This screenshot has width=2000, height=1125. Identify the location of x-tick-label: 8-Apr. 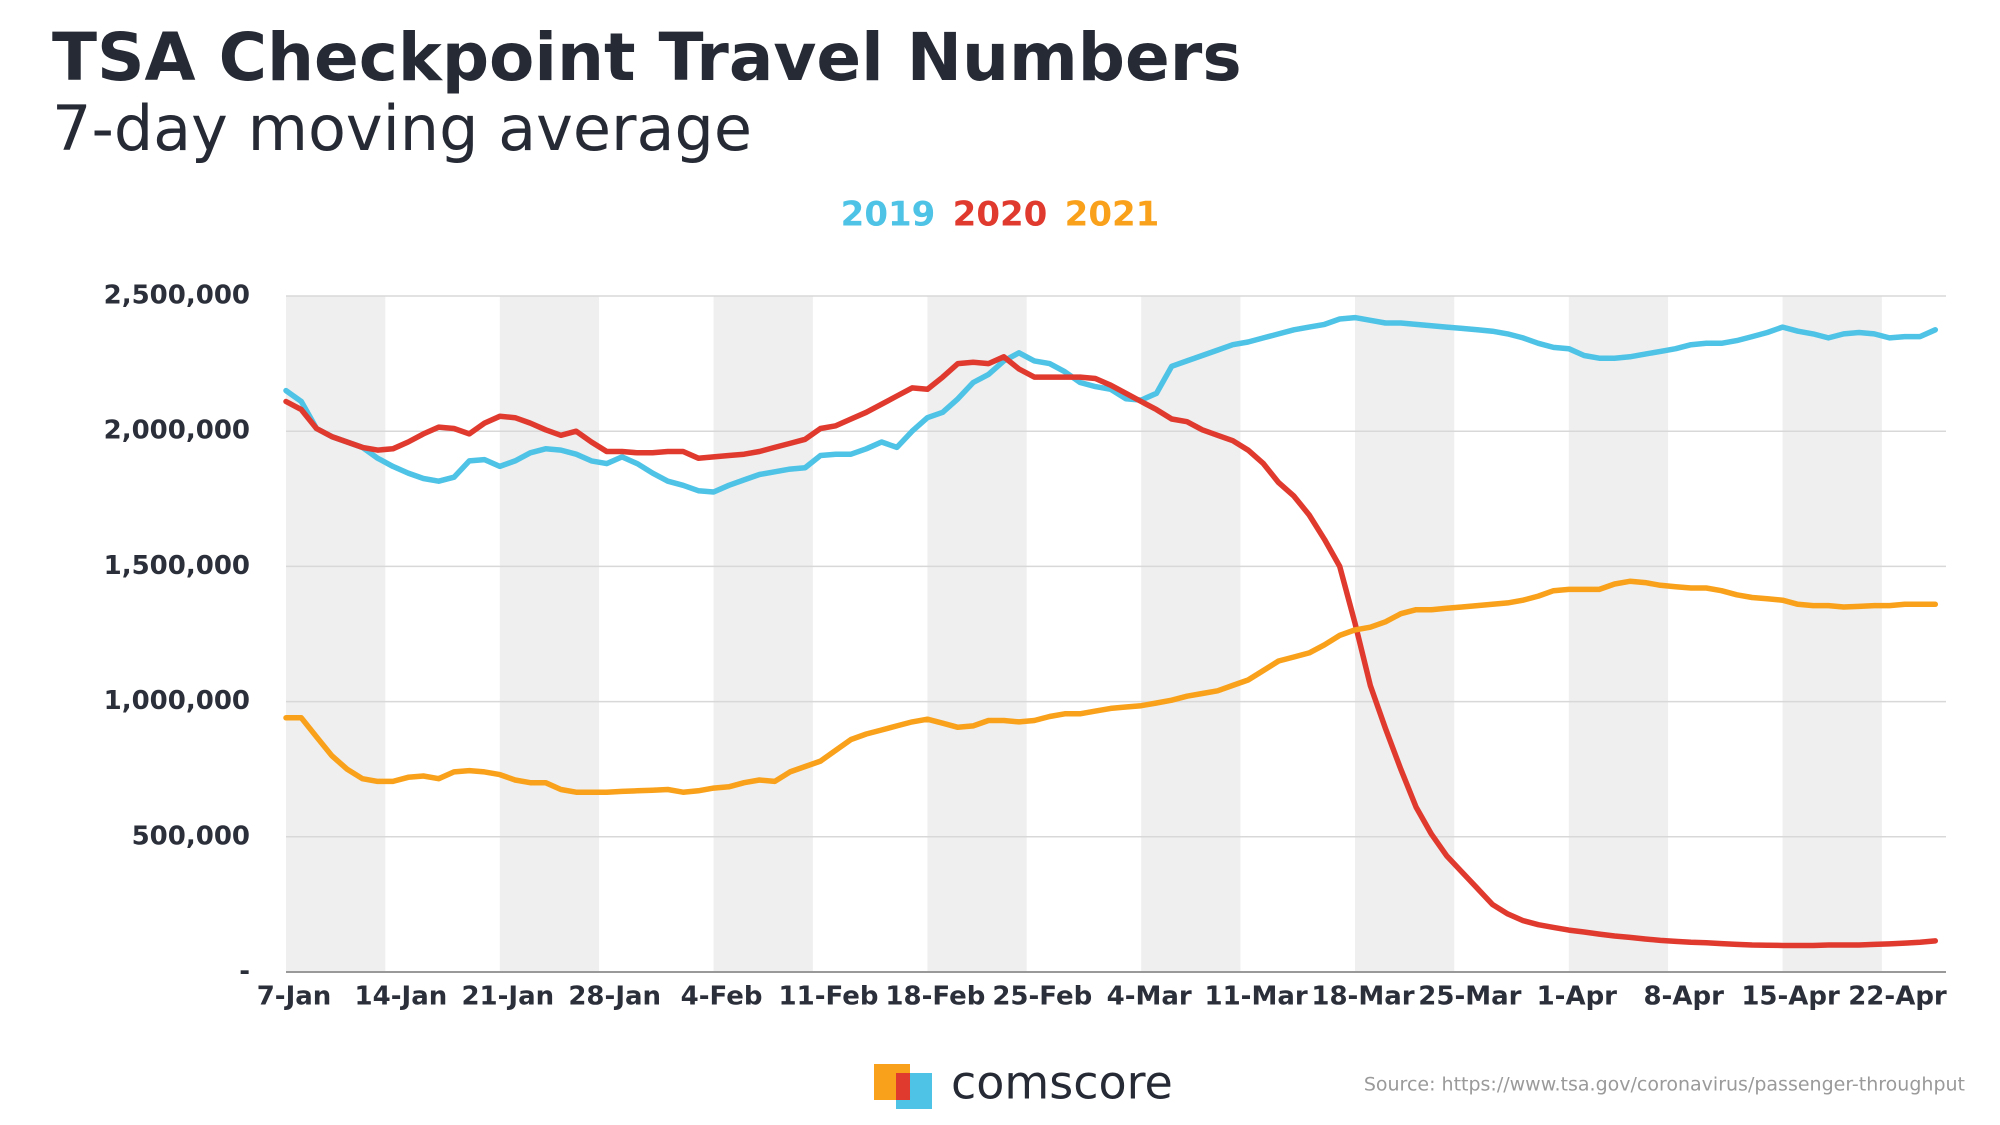
(1683, 997).